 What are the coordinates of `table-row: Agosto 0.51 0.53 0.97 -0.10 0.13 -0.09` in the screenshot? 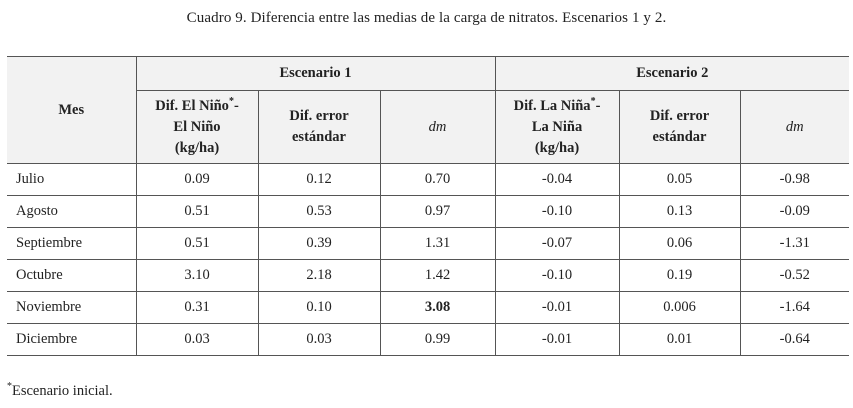 It's located at (428, 211).